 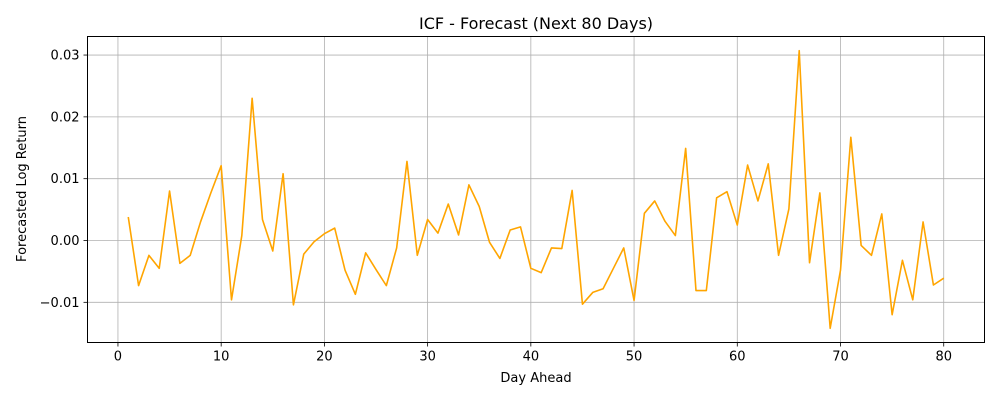 I want to click on x-tick-label: 30, so click(x=427, y=357).